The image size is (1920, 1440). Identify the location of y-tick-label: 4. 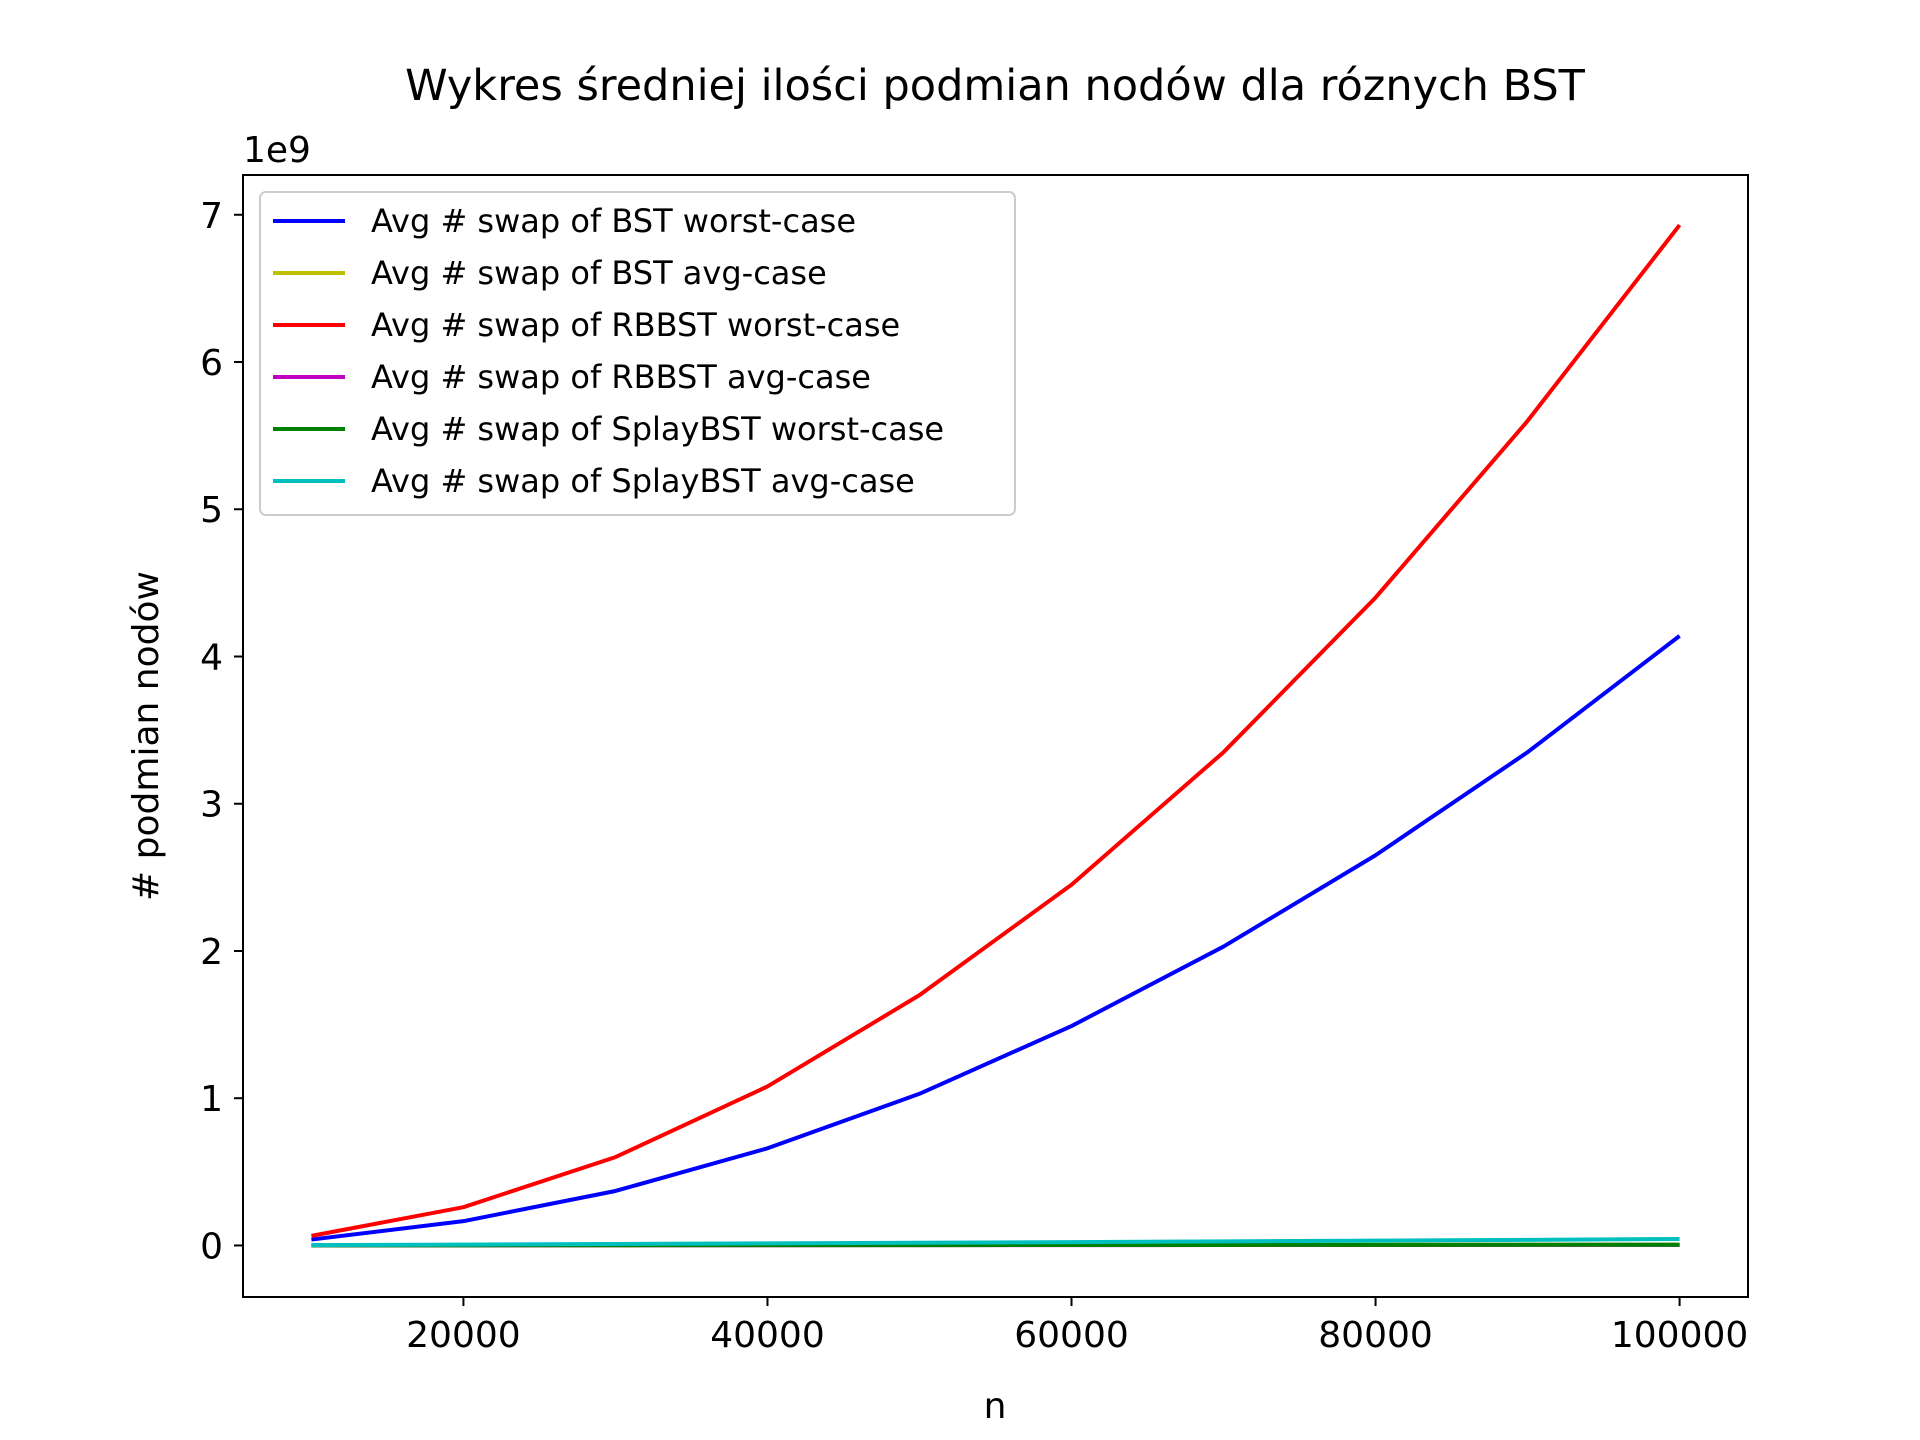
(211, 657).